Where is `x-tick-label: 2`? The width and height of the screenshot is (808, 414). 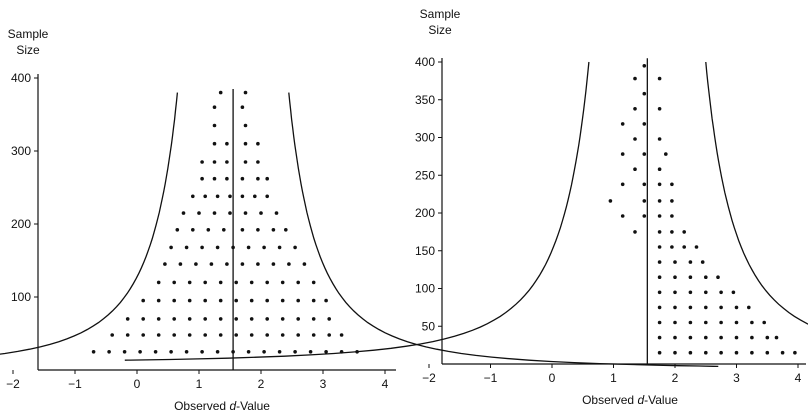 x-tick-label: 2 is located at coordinates (675, 378).